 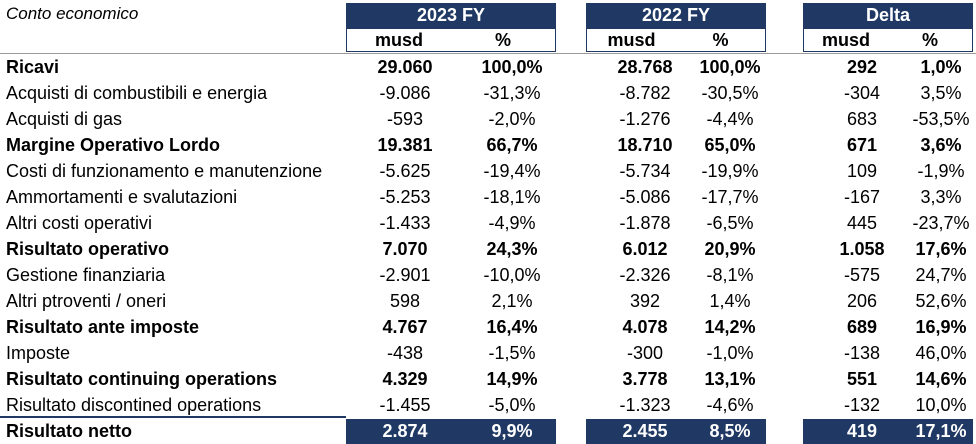 What do you see at coordinates (862, 119) in the screenshot?
I see `value-musd-cell: 683` at bounding box center [862, 119].